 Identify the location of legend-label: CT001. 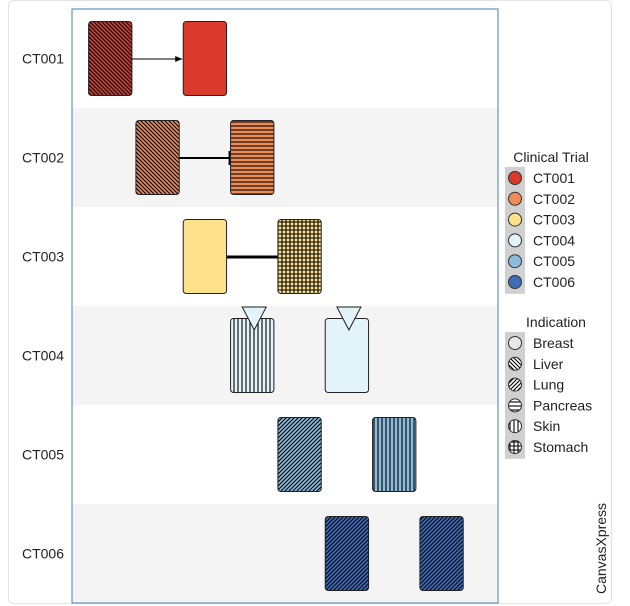
(554, 178).